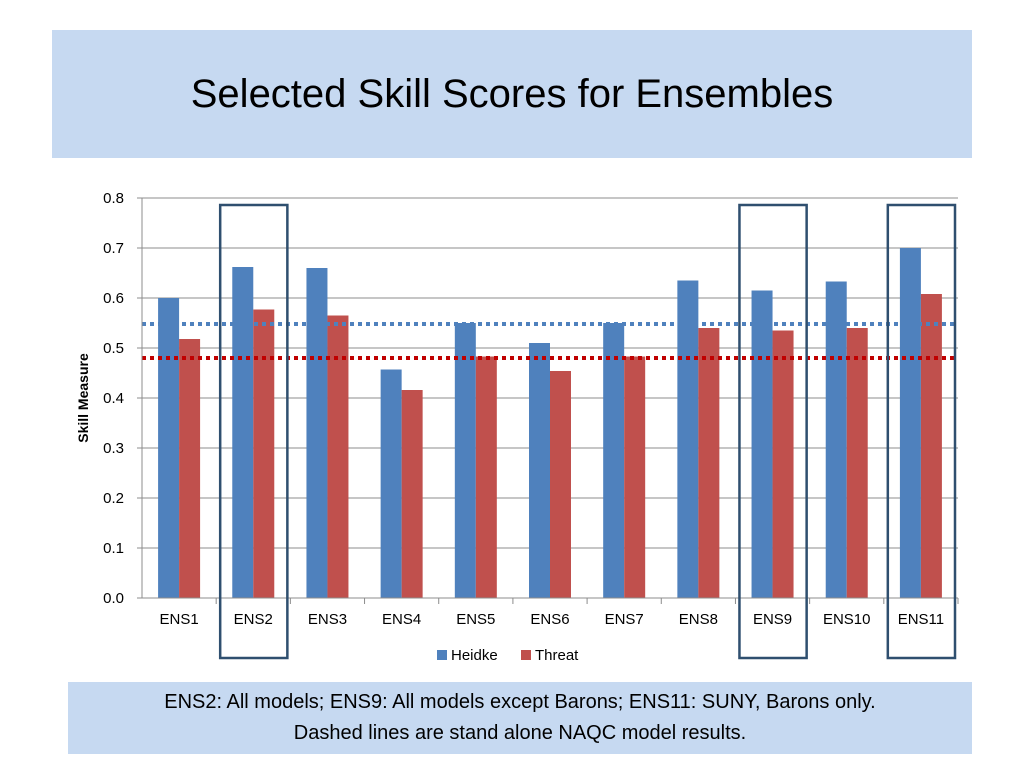  I want to click on y-tick-label: 0.8, so click(113, 198).